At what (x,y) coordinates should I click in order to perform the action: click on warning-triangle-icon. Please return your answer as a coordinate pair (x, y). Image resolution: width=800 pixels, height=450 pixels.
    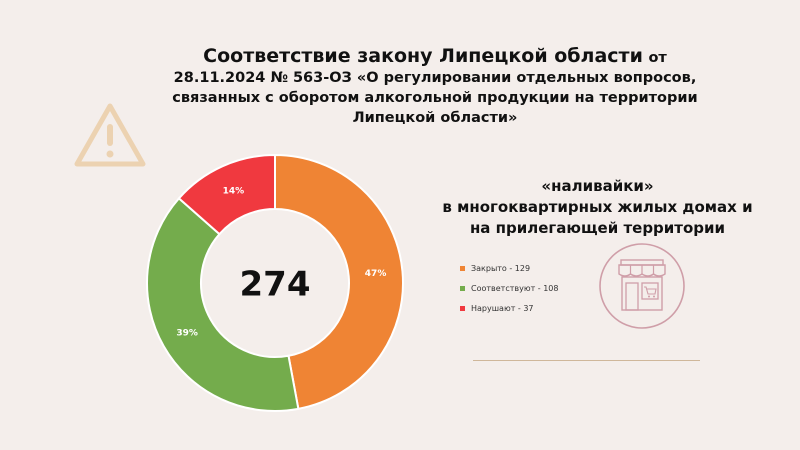
    Looking at the image, I should click on (110, 135).